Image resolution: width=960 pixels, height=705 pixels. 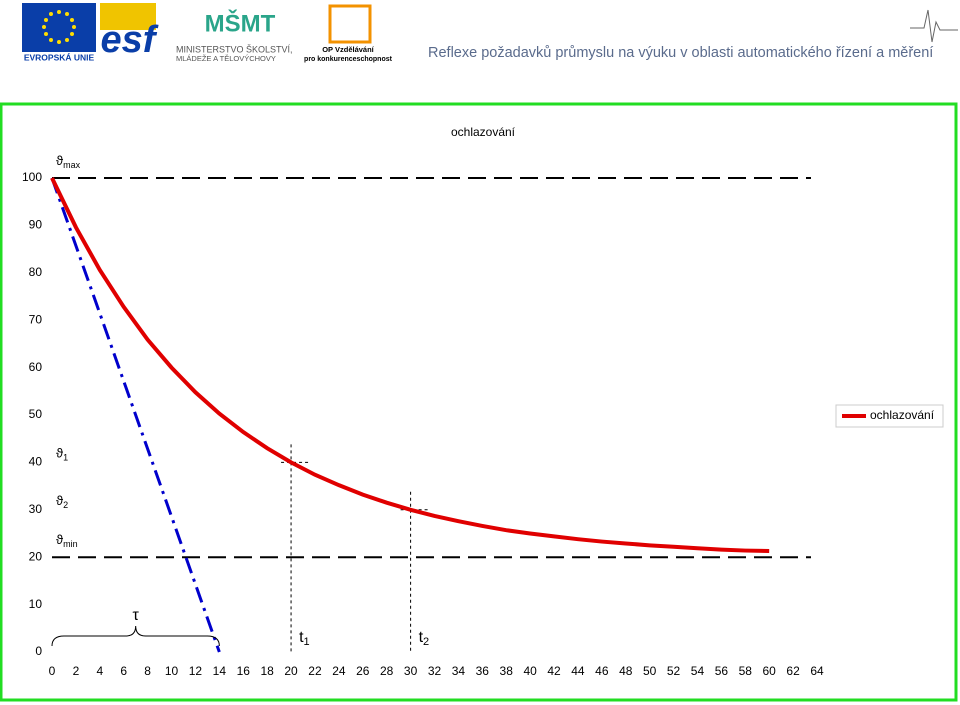 I want to click on x-tick-label: 36, so click(x=483, y=671).